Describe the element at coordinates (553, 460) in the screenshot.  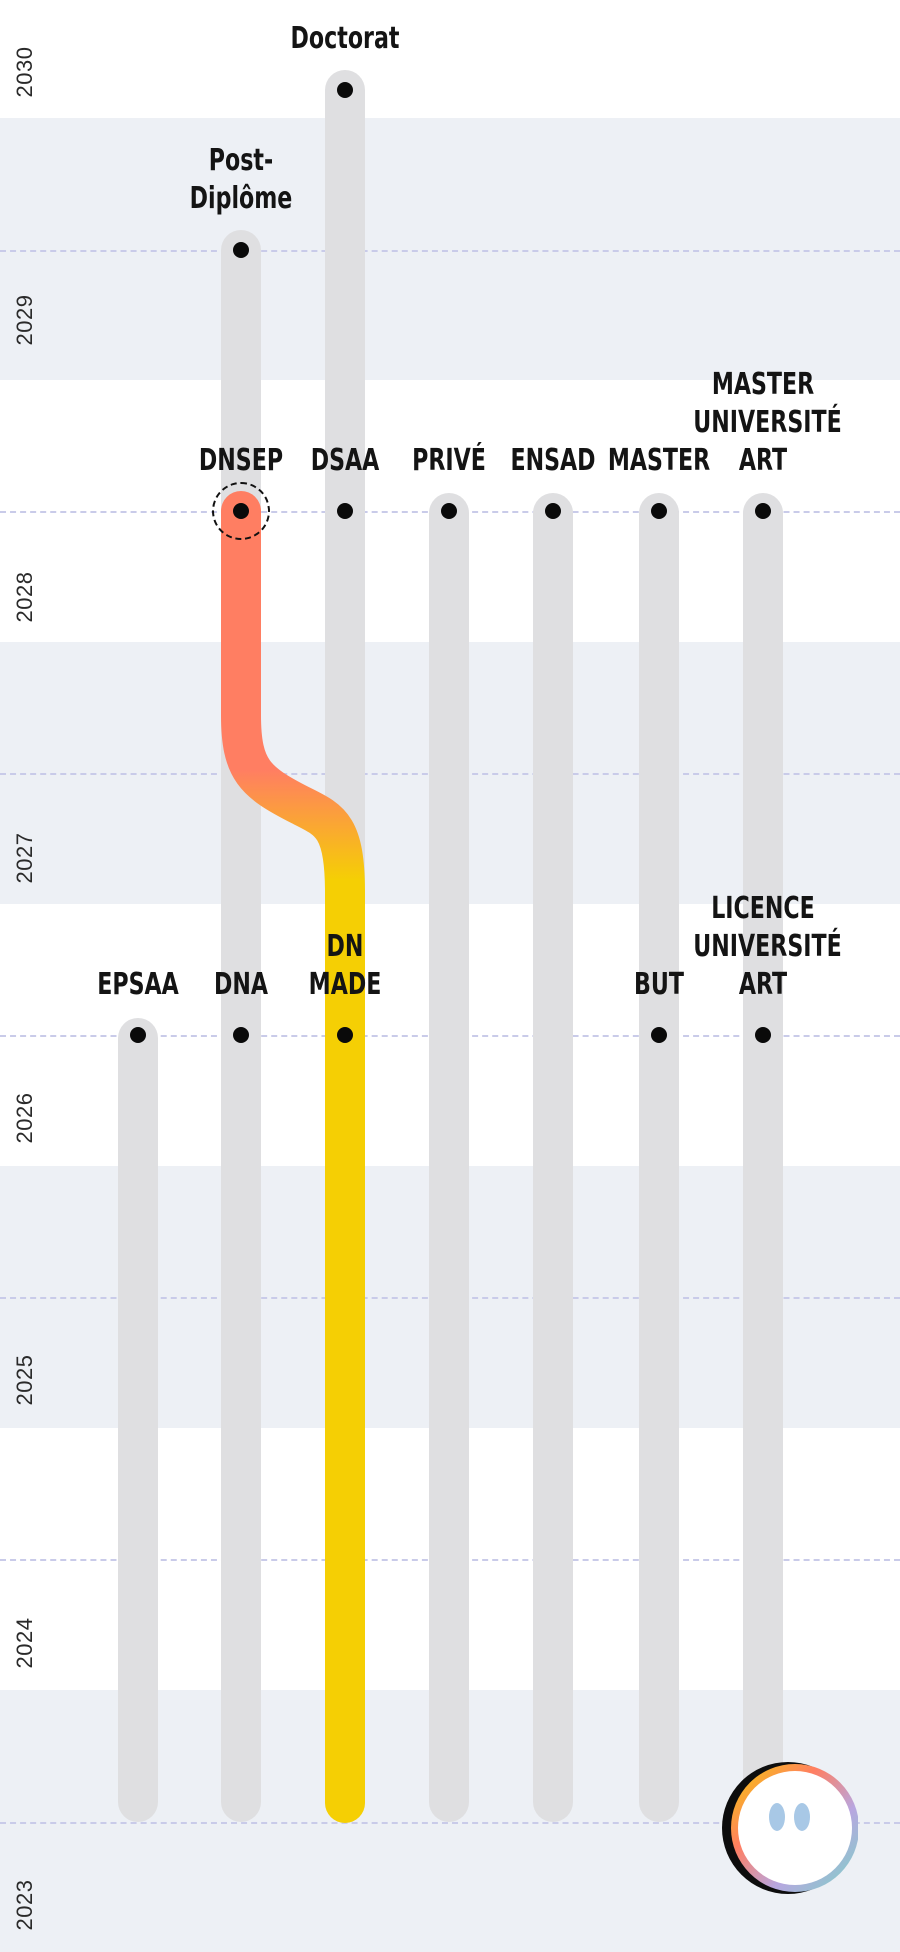
I see `track-label-ensad: ENSAD` at that location.